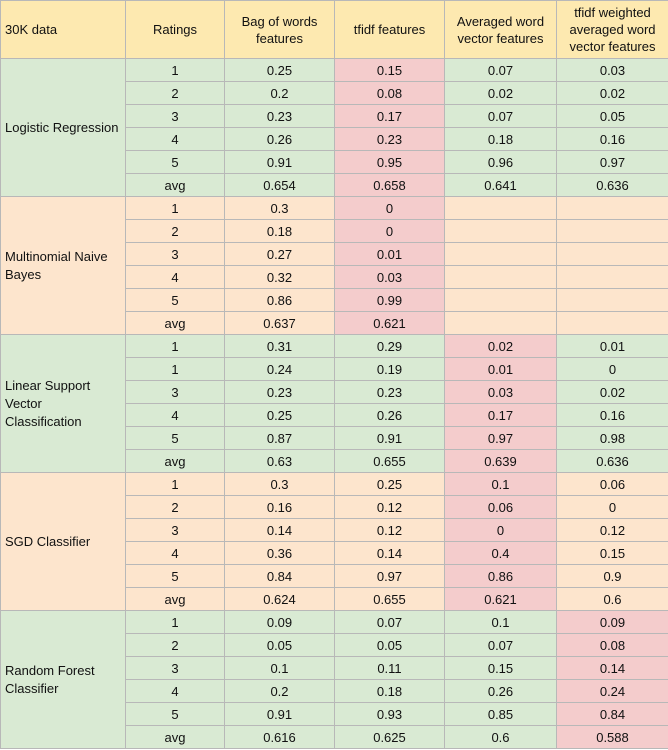 The image size is (668, 750). What do you see at coordinates (279, 185) in the screenshot?
I see `score-cell: 0.654` at bounding box center [279, 185].